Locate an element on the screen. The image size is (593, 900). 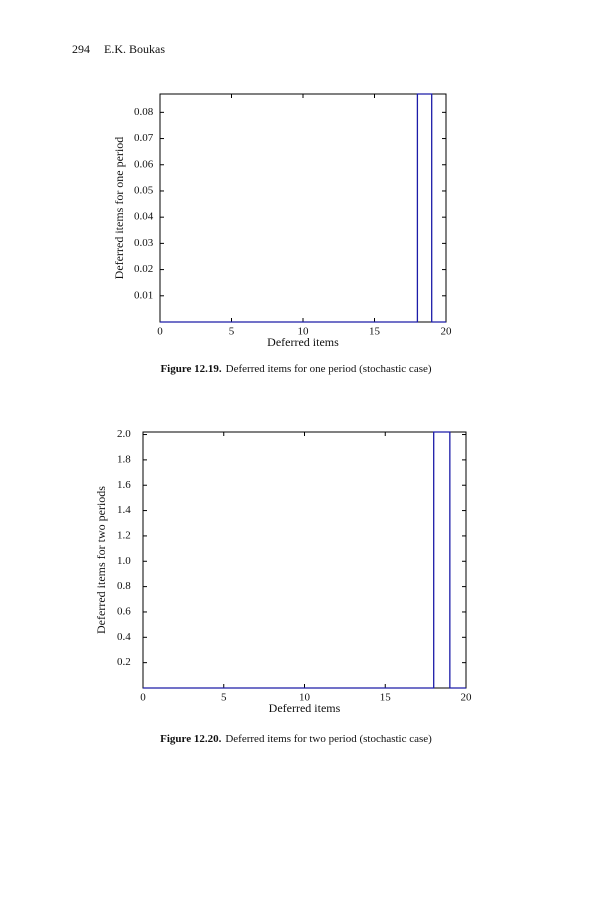
y-tick-label: 0.02 is located at coordinates (143, 269).